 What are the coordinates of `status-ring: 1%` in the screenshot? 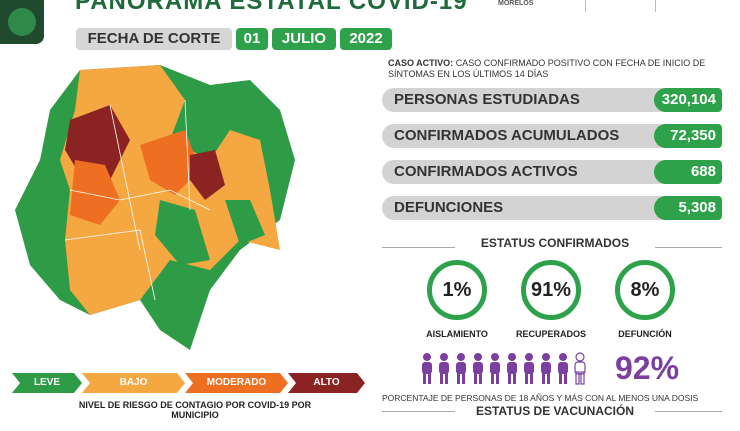 It's located at (457, 290).